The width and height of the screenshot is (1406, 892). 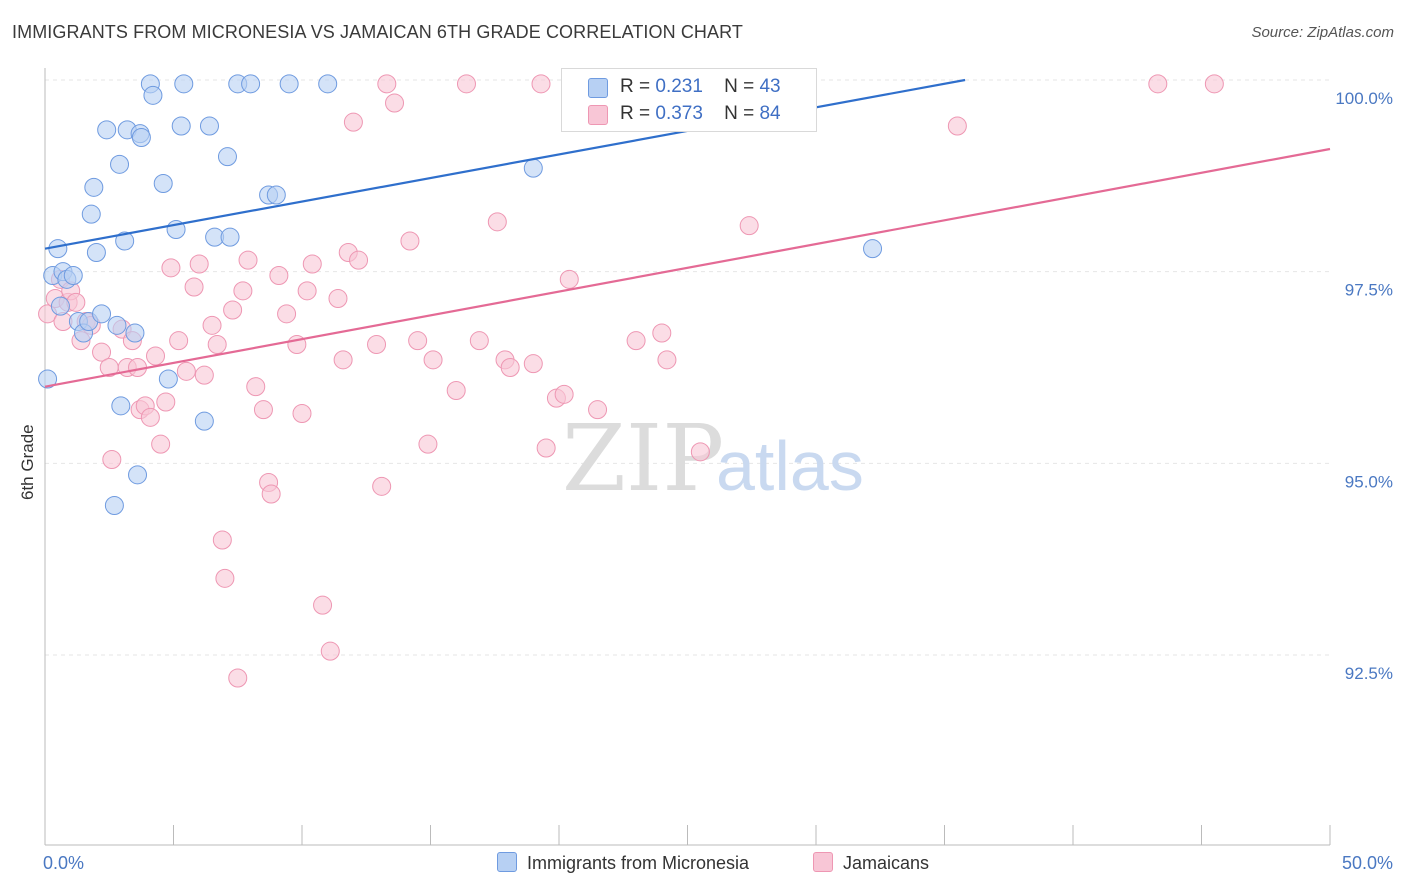 What do you see at coordinates (507, 862) in the screenshot?
I see `micronesia-legend-swatch` at bounding box center [507, 862].